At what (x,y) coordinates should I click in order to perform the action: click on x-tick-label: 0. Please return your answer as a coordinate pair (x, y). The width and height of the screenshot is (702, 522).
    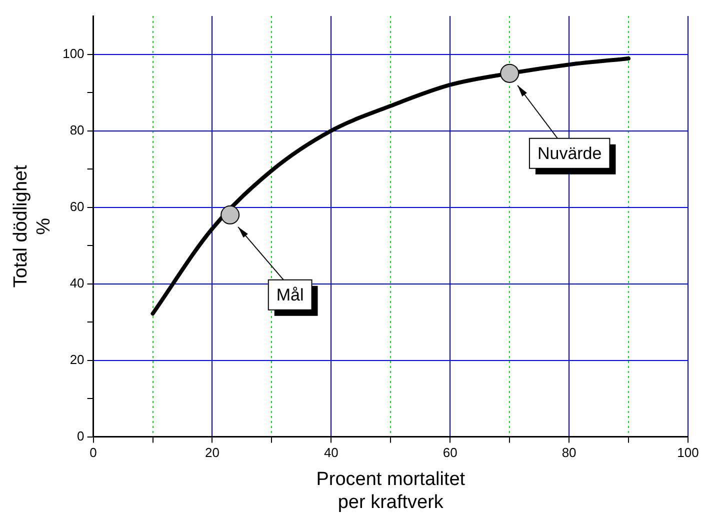
    Looking at the image, I should click on (93, 452).